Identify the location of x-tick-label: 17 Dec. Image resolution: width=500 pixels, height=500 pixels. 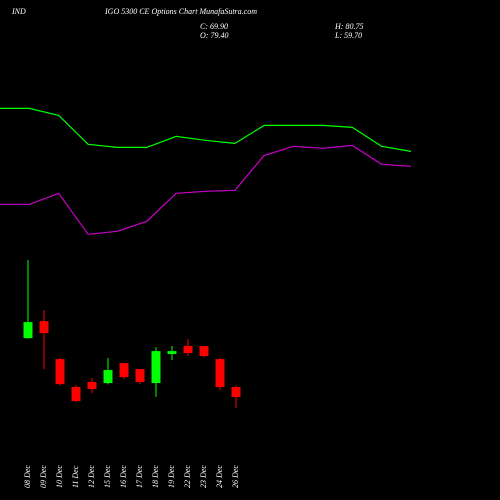
(139, 476).